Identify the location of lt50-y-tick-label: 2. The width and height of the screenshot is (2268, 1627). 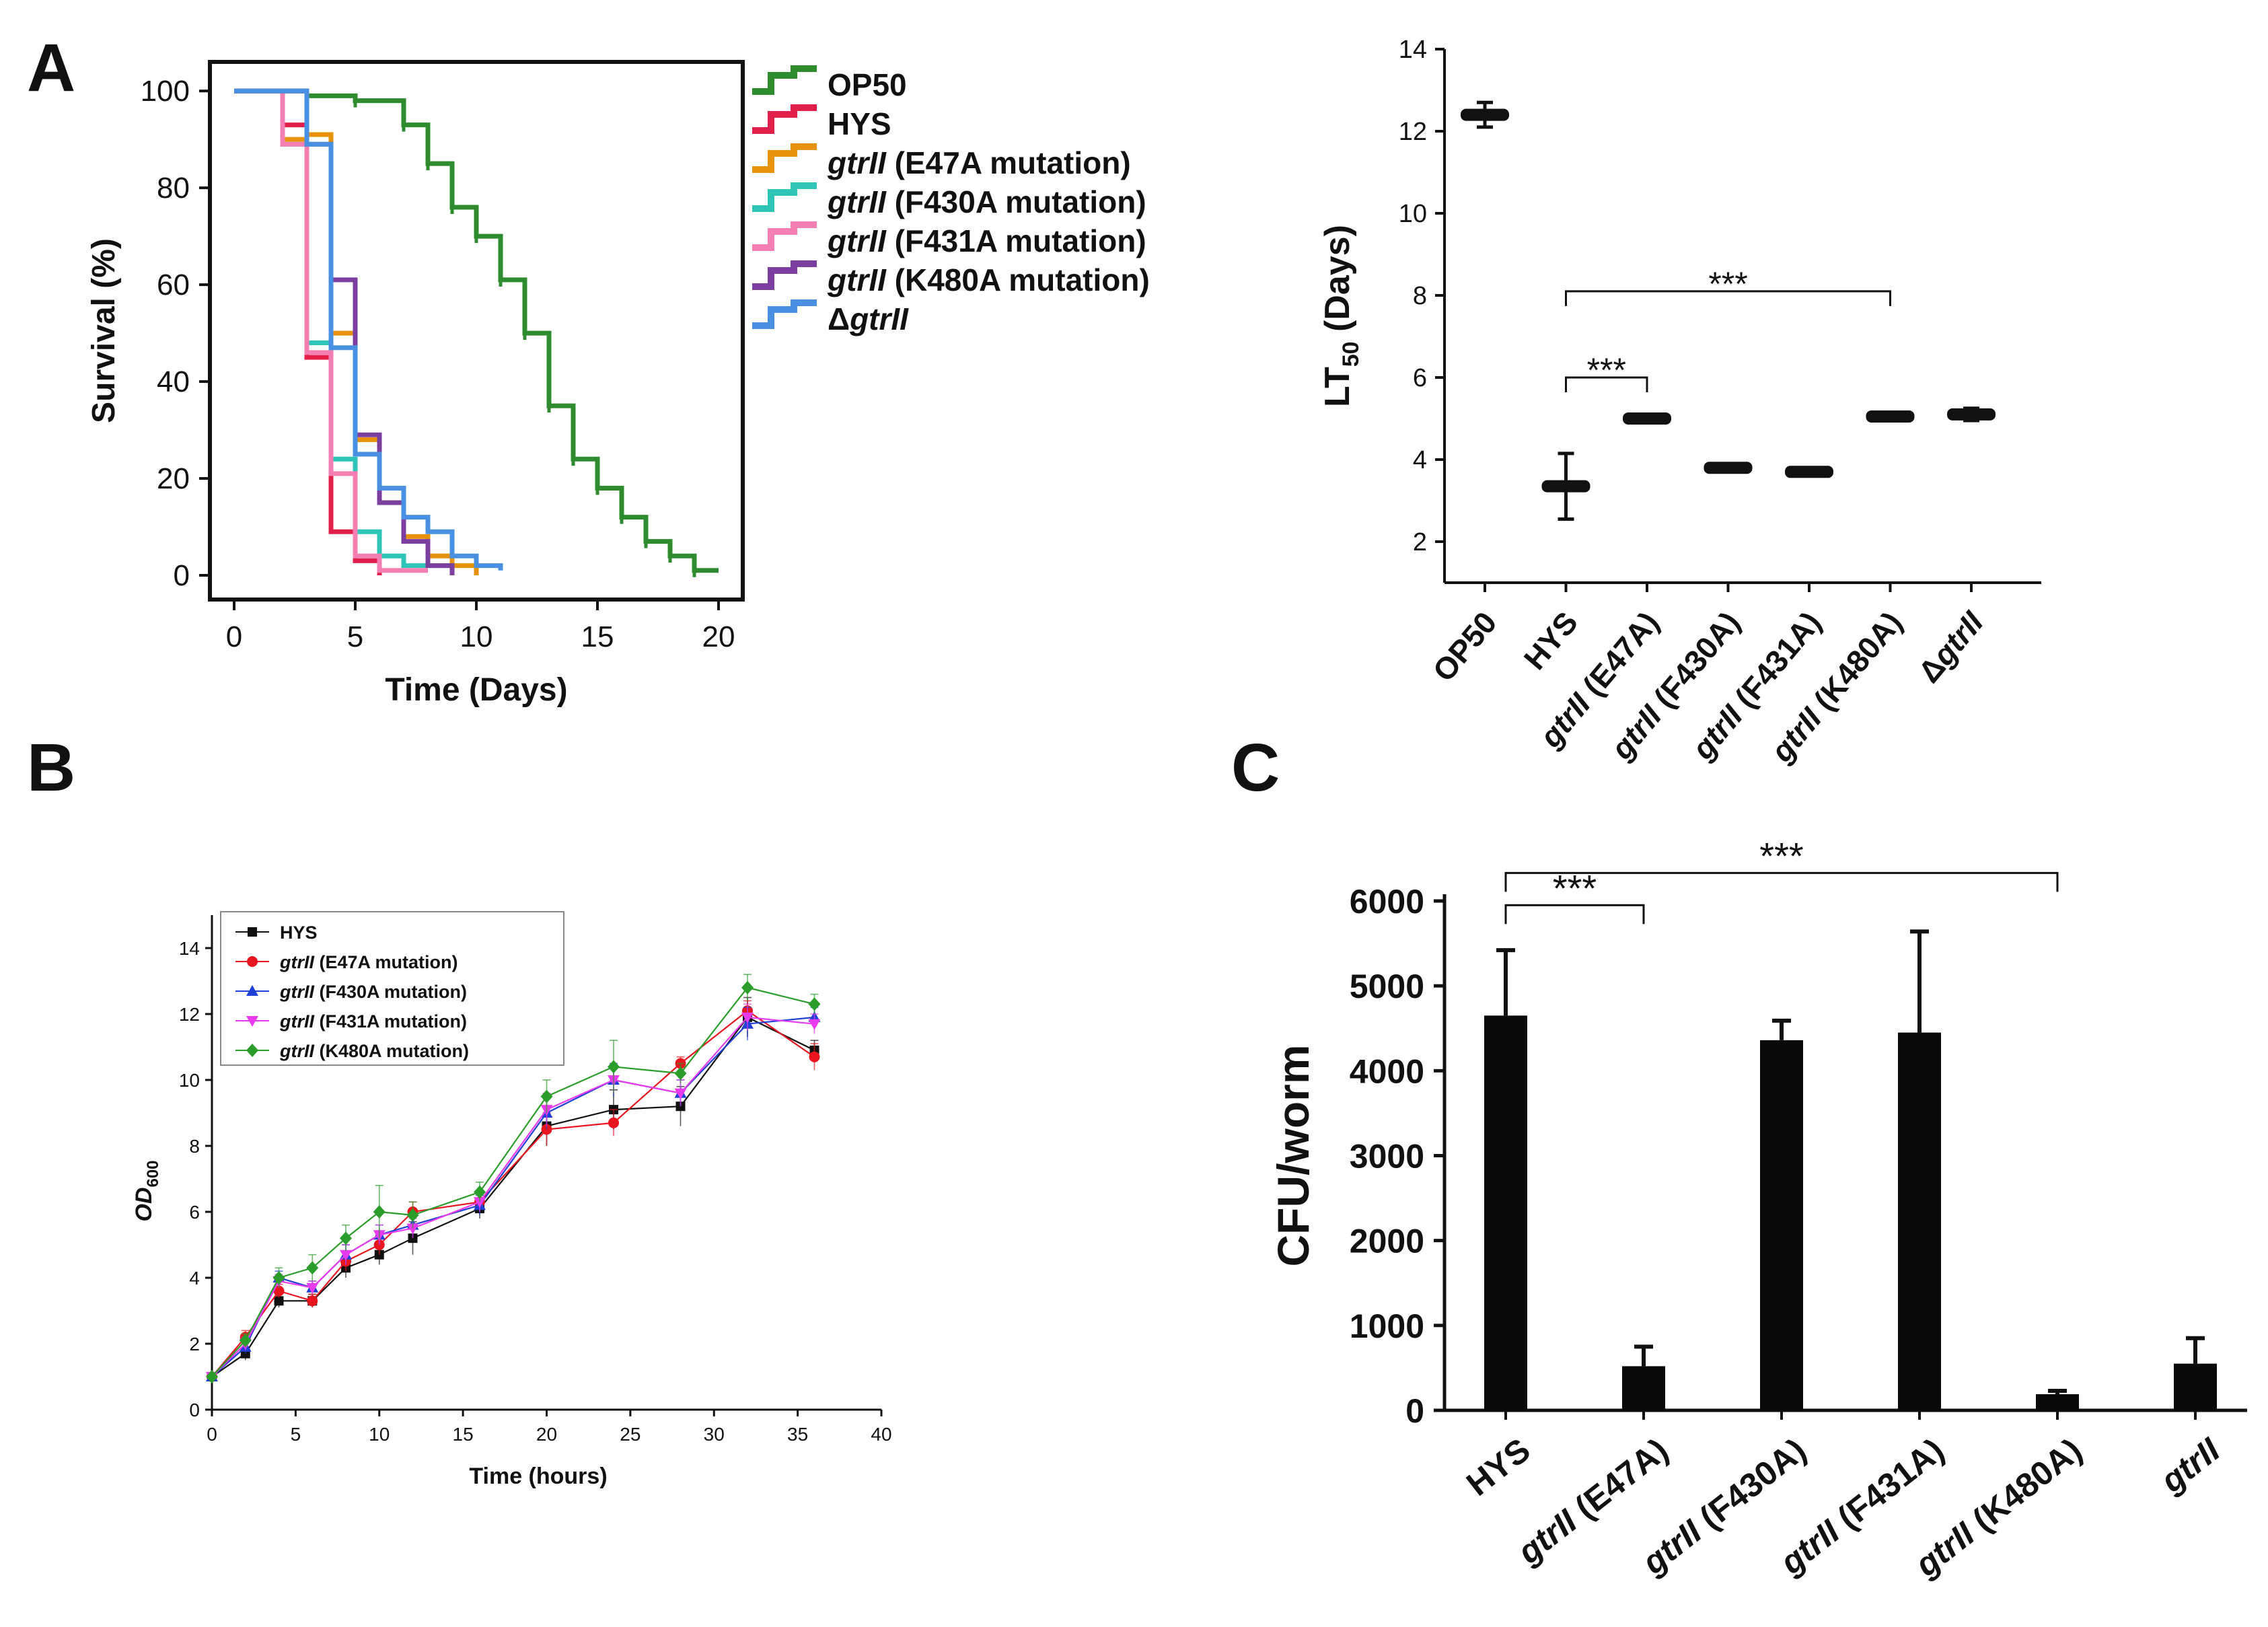
(1420, 542).